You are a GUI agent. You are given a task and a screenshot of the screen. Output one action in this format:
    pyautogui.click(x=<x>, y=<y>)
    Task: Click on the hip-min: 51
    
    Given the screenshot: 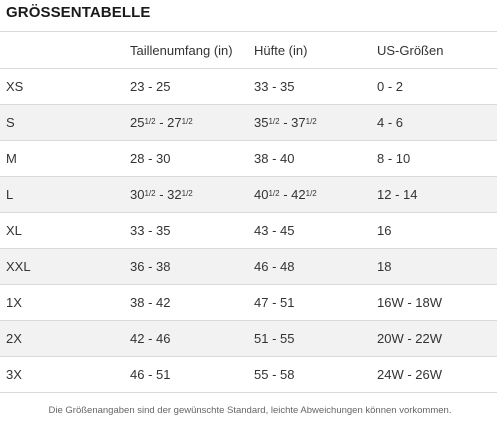 What is the action you would take?
    pyautogui.click(x=261, y=338)
    